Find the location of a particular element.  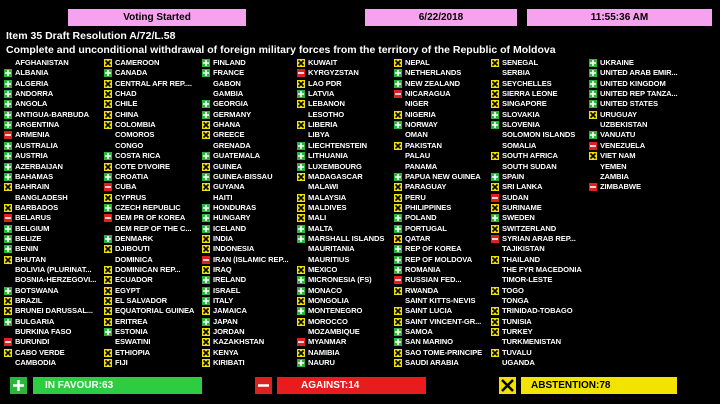

country-name: THE FYR MACEDONIA is located at coordinates (542, 269).